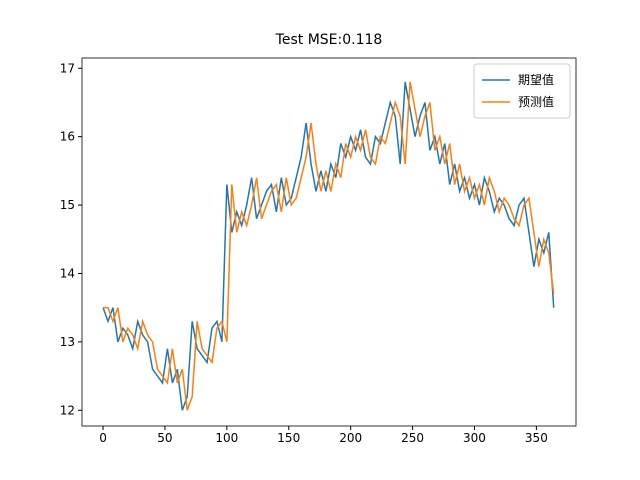 The image size is (640, 480). What do you see at coordinates (103, 438) in the screenshot?
I see `x-tick-label: 0` at bounding box center [103, 438].